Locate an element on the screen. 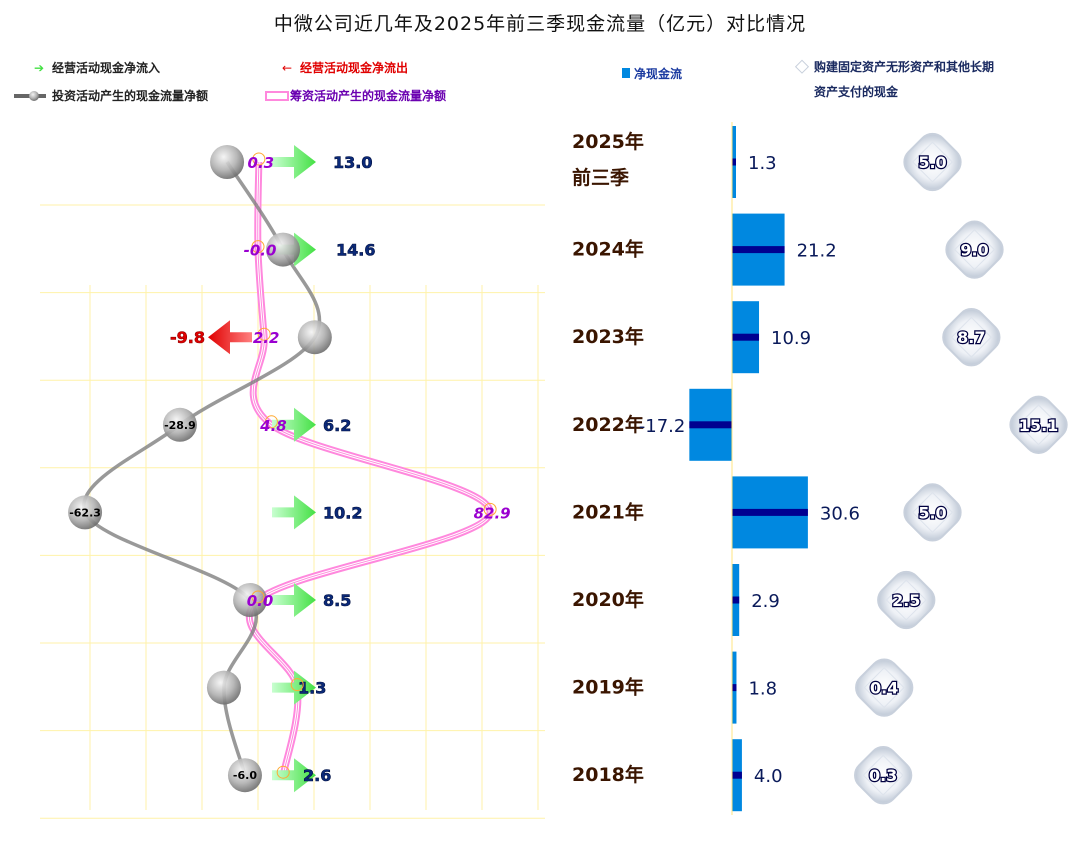  capex-label: 15.1 is located at coordinates (1038, 425).